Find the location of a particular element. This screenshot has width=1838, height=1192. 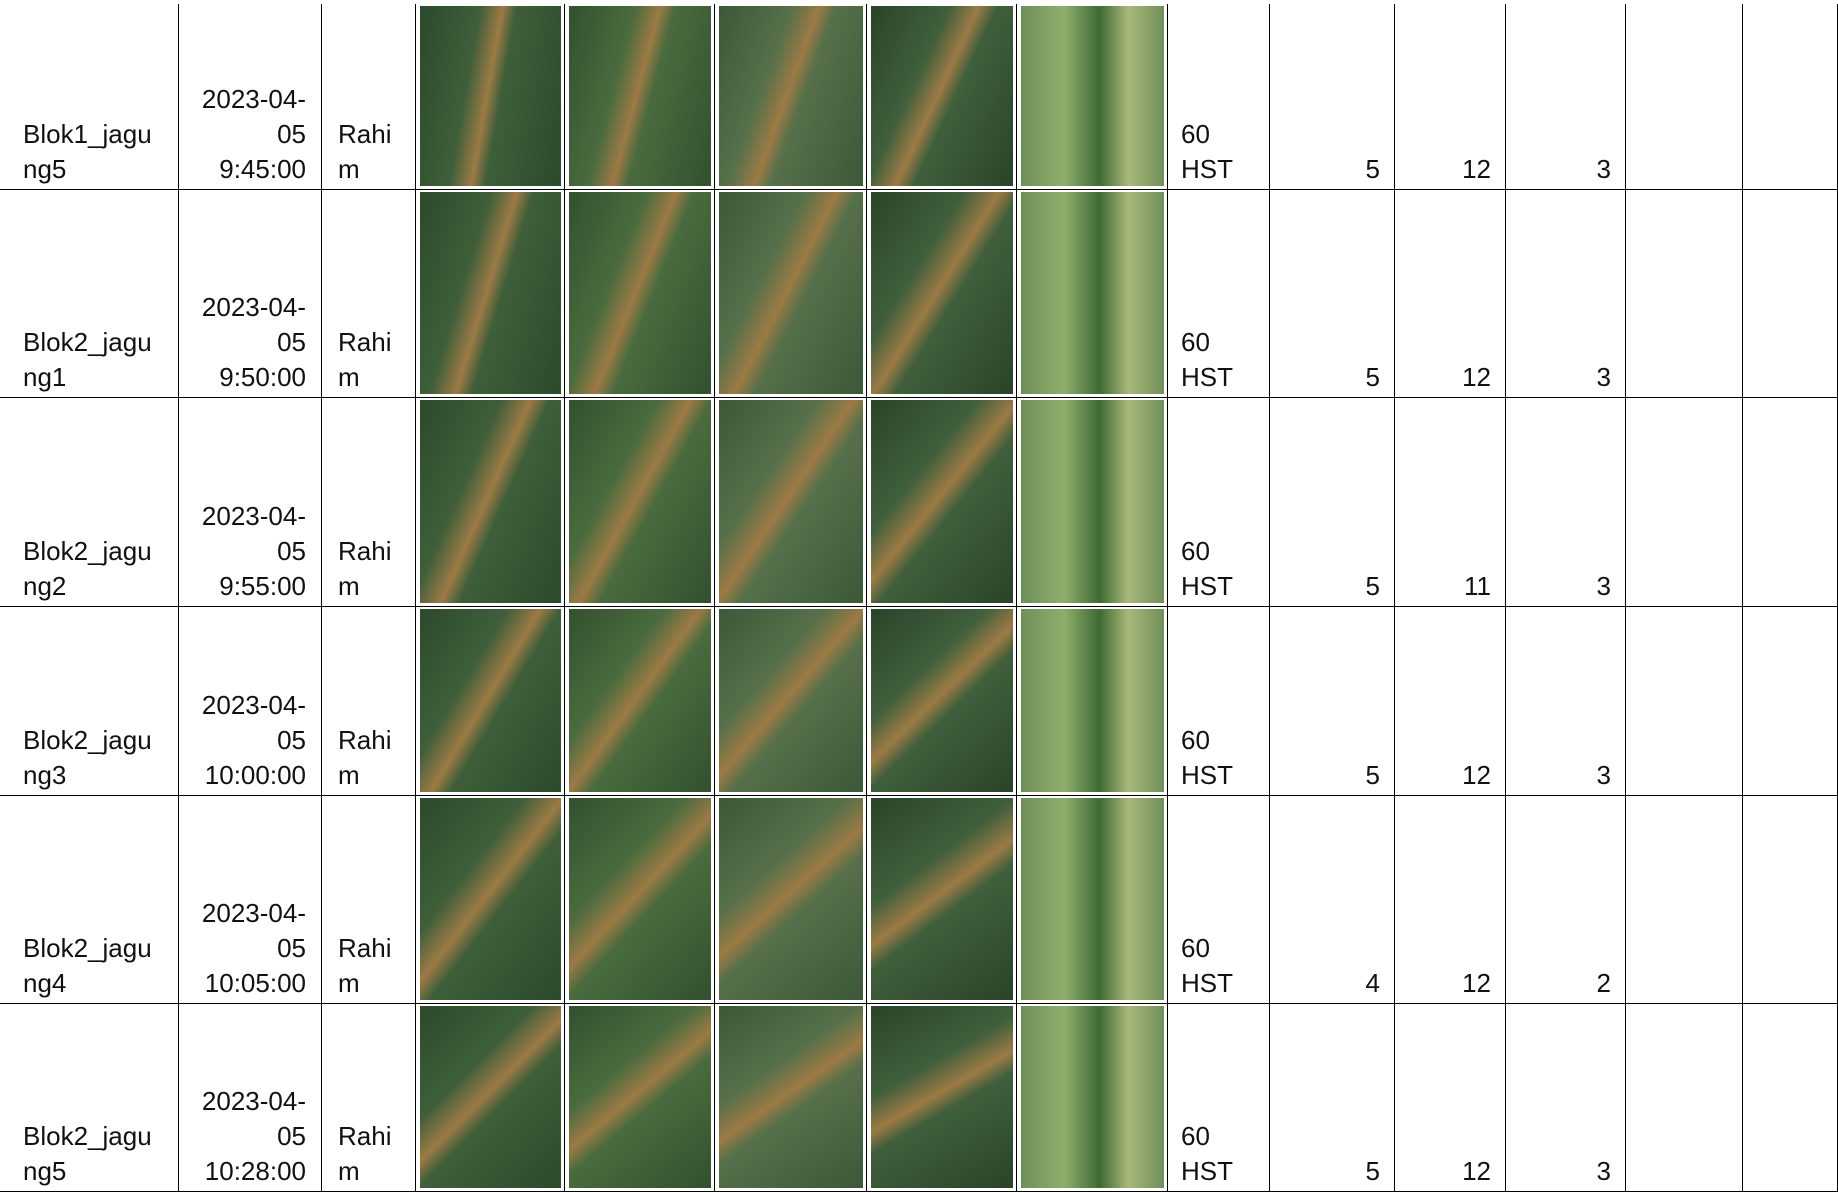

datetime: 2023-04-05 10:28:00 is located at coordinates (250, 1098).